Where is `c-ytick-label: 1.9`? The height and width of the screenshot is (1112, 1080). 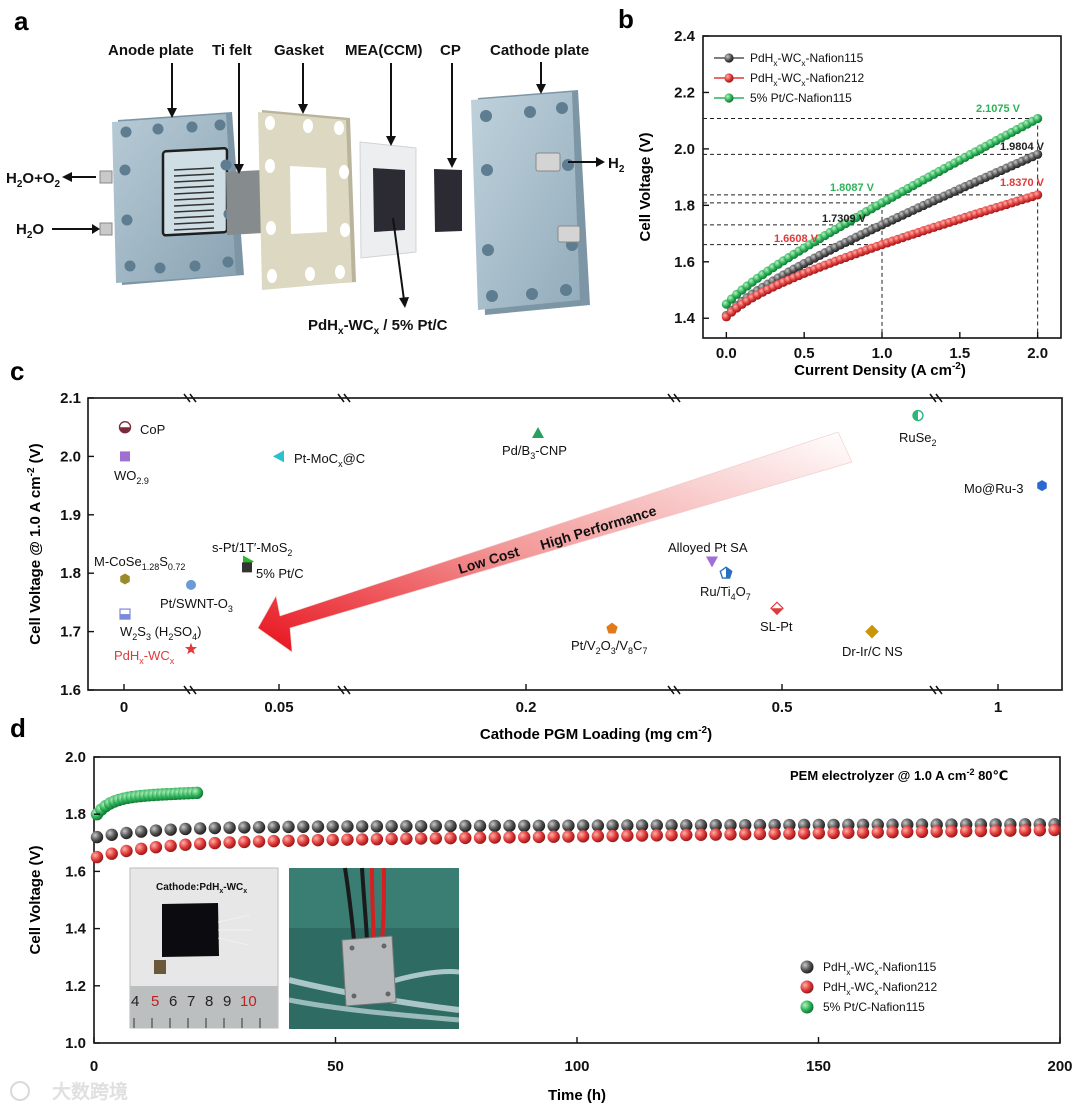
c-ytick-label: 1.9 is located at coordinates (70, 515).